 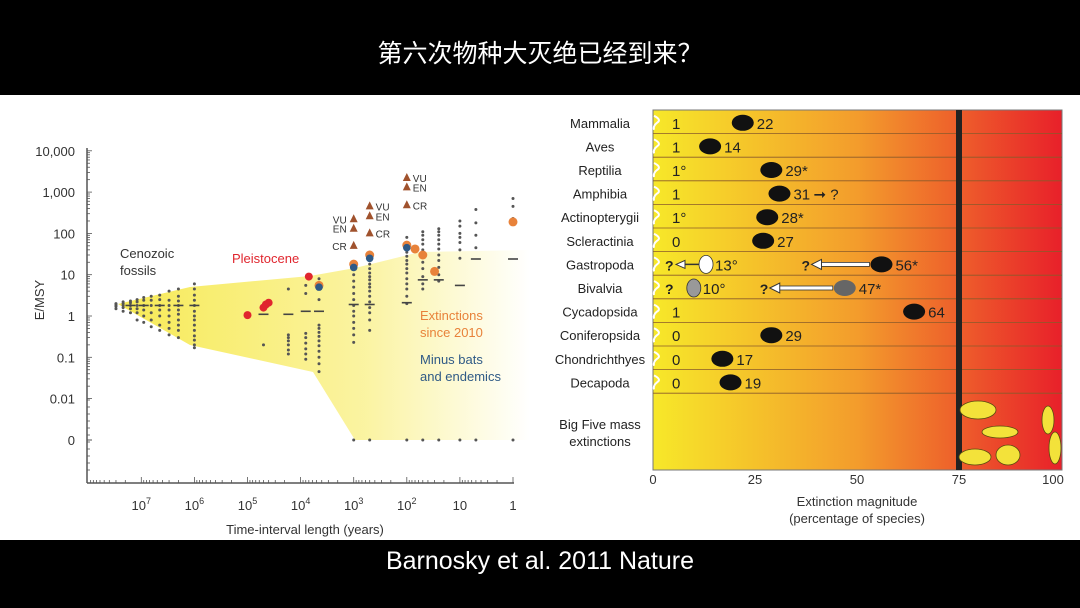 What do you see at coordinates (460, 505) in the screenshot?
I see `x-tick-label: 10` at bounding box center [460, 505].